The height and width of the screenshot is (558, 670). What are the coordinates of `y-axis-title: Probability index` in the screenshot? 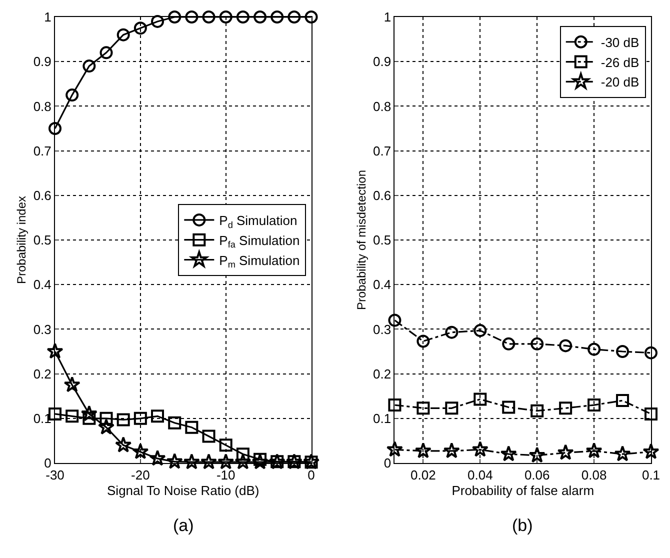 It's located at (21, 240).